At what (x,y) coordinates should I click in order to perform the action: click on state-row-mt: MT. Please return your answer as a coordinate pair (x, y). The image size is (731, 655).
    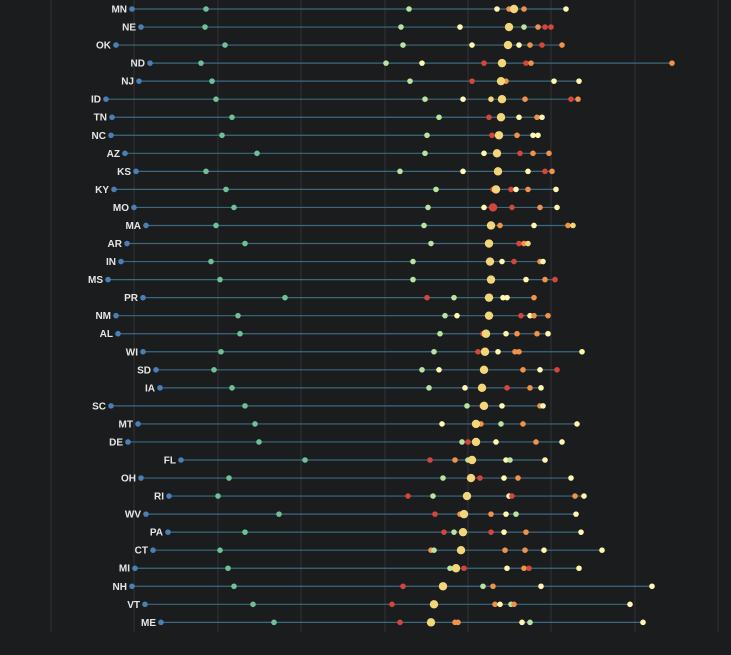
    Looking at the image, I should click on (349, 424).